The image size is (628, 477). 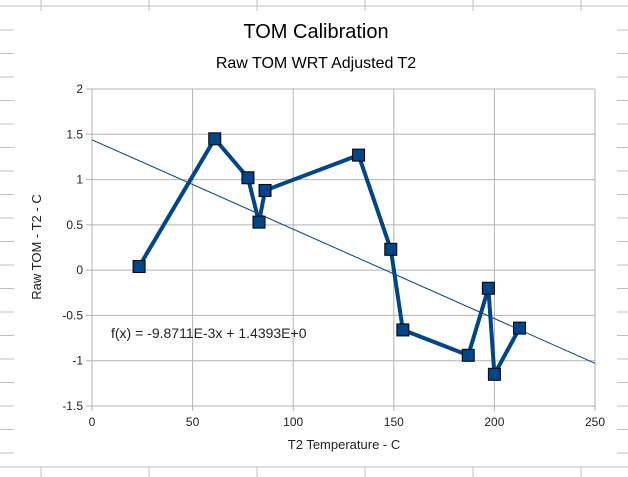 What do you see at coordinates (293, 422) in the screenshot?
I see `x-tick-label: 100` at bounding box center [293, 422].